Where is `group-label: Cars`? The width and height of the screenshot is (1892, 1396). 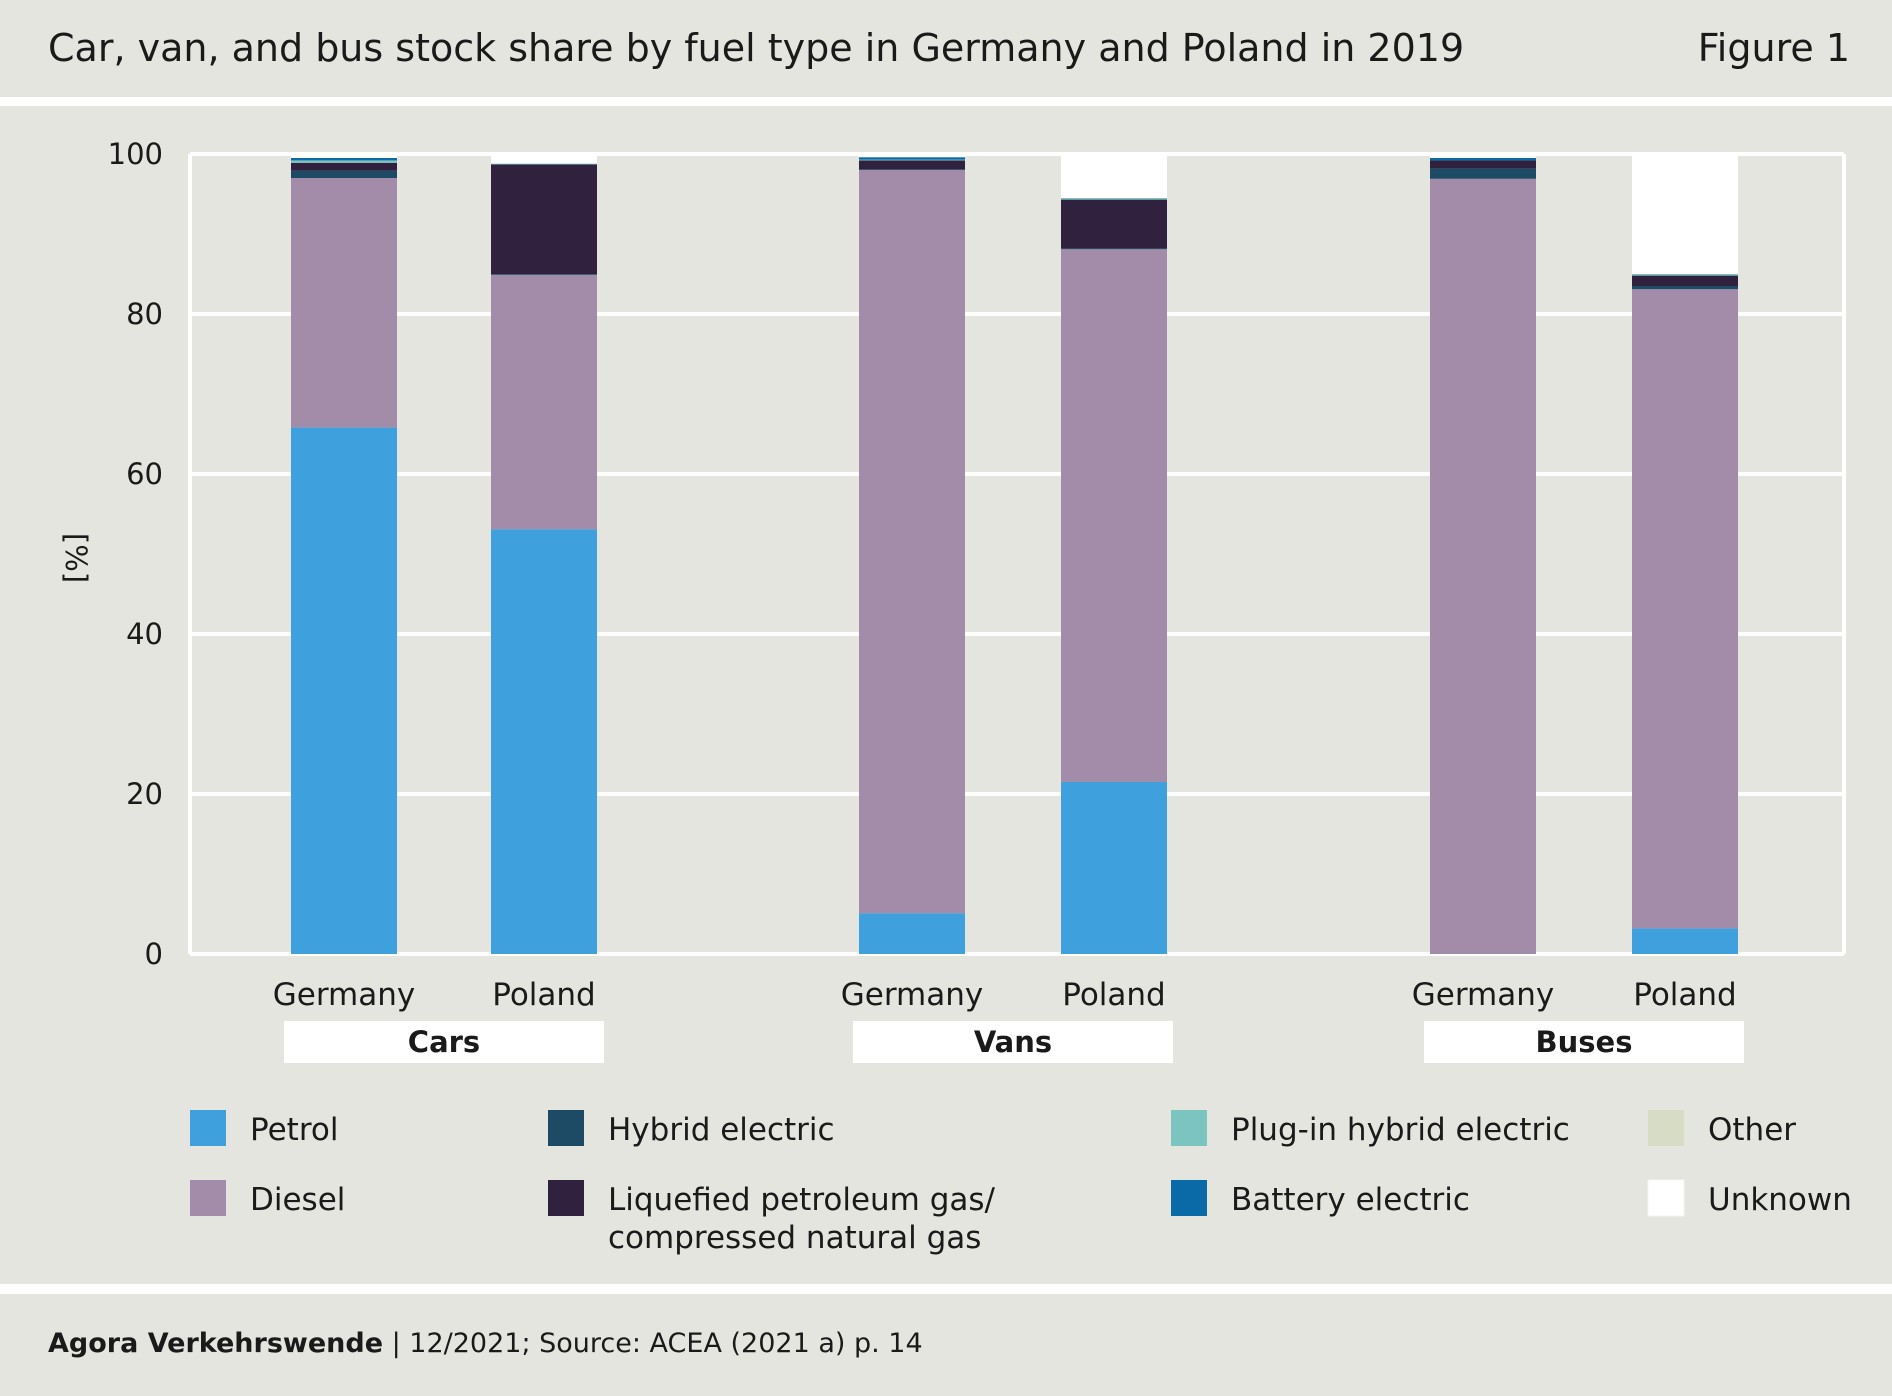
group-label: Cars is located at coordinates (444, 1042).